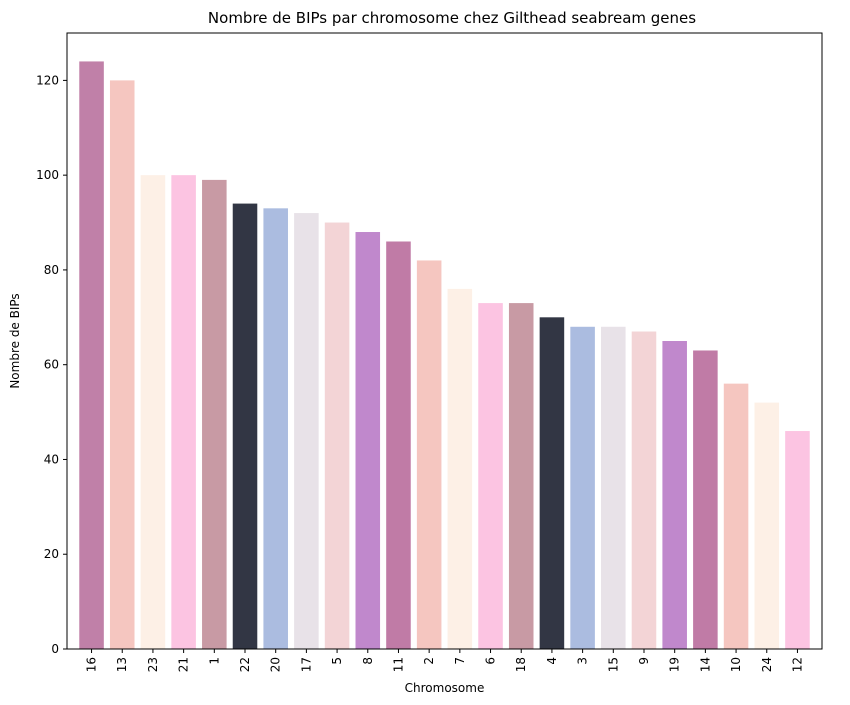 This screenshot has width=850, height=705. Describe the element at coordinates (583, 661) in the screenshot. I see `x-tick-label: 3` at that location.